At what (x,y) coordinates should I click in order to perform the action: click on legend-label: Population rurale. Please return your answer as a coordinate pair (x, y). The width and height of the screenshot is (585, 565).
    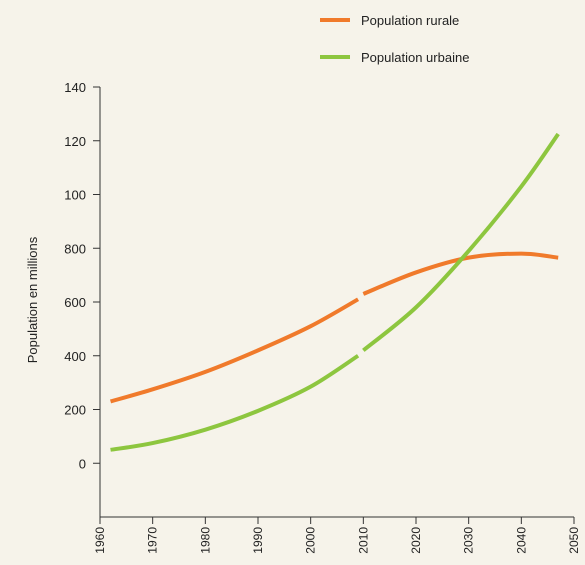
    Looking at the image, I should click on (410, 20).